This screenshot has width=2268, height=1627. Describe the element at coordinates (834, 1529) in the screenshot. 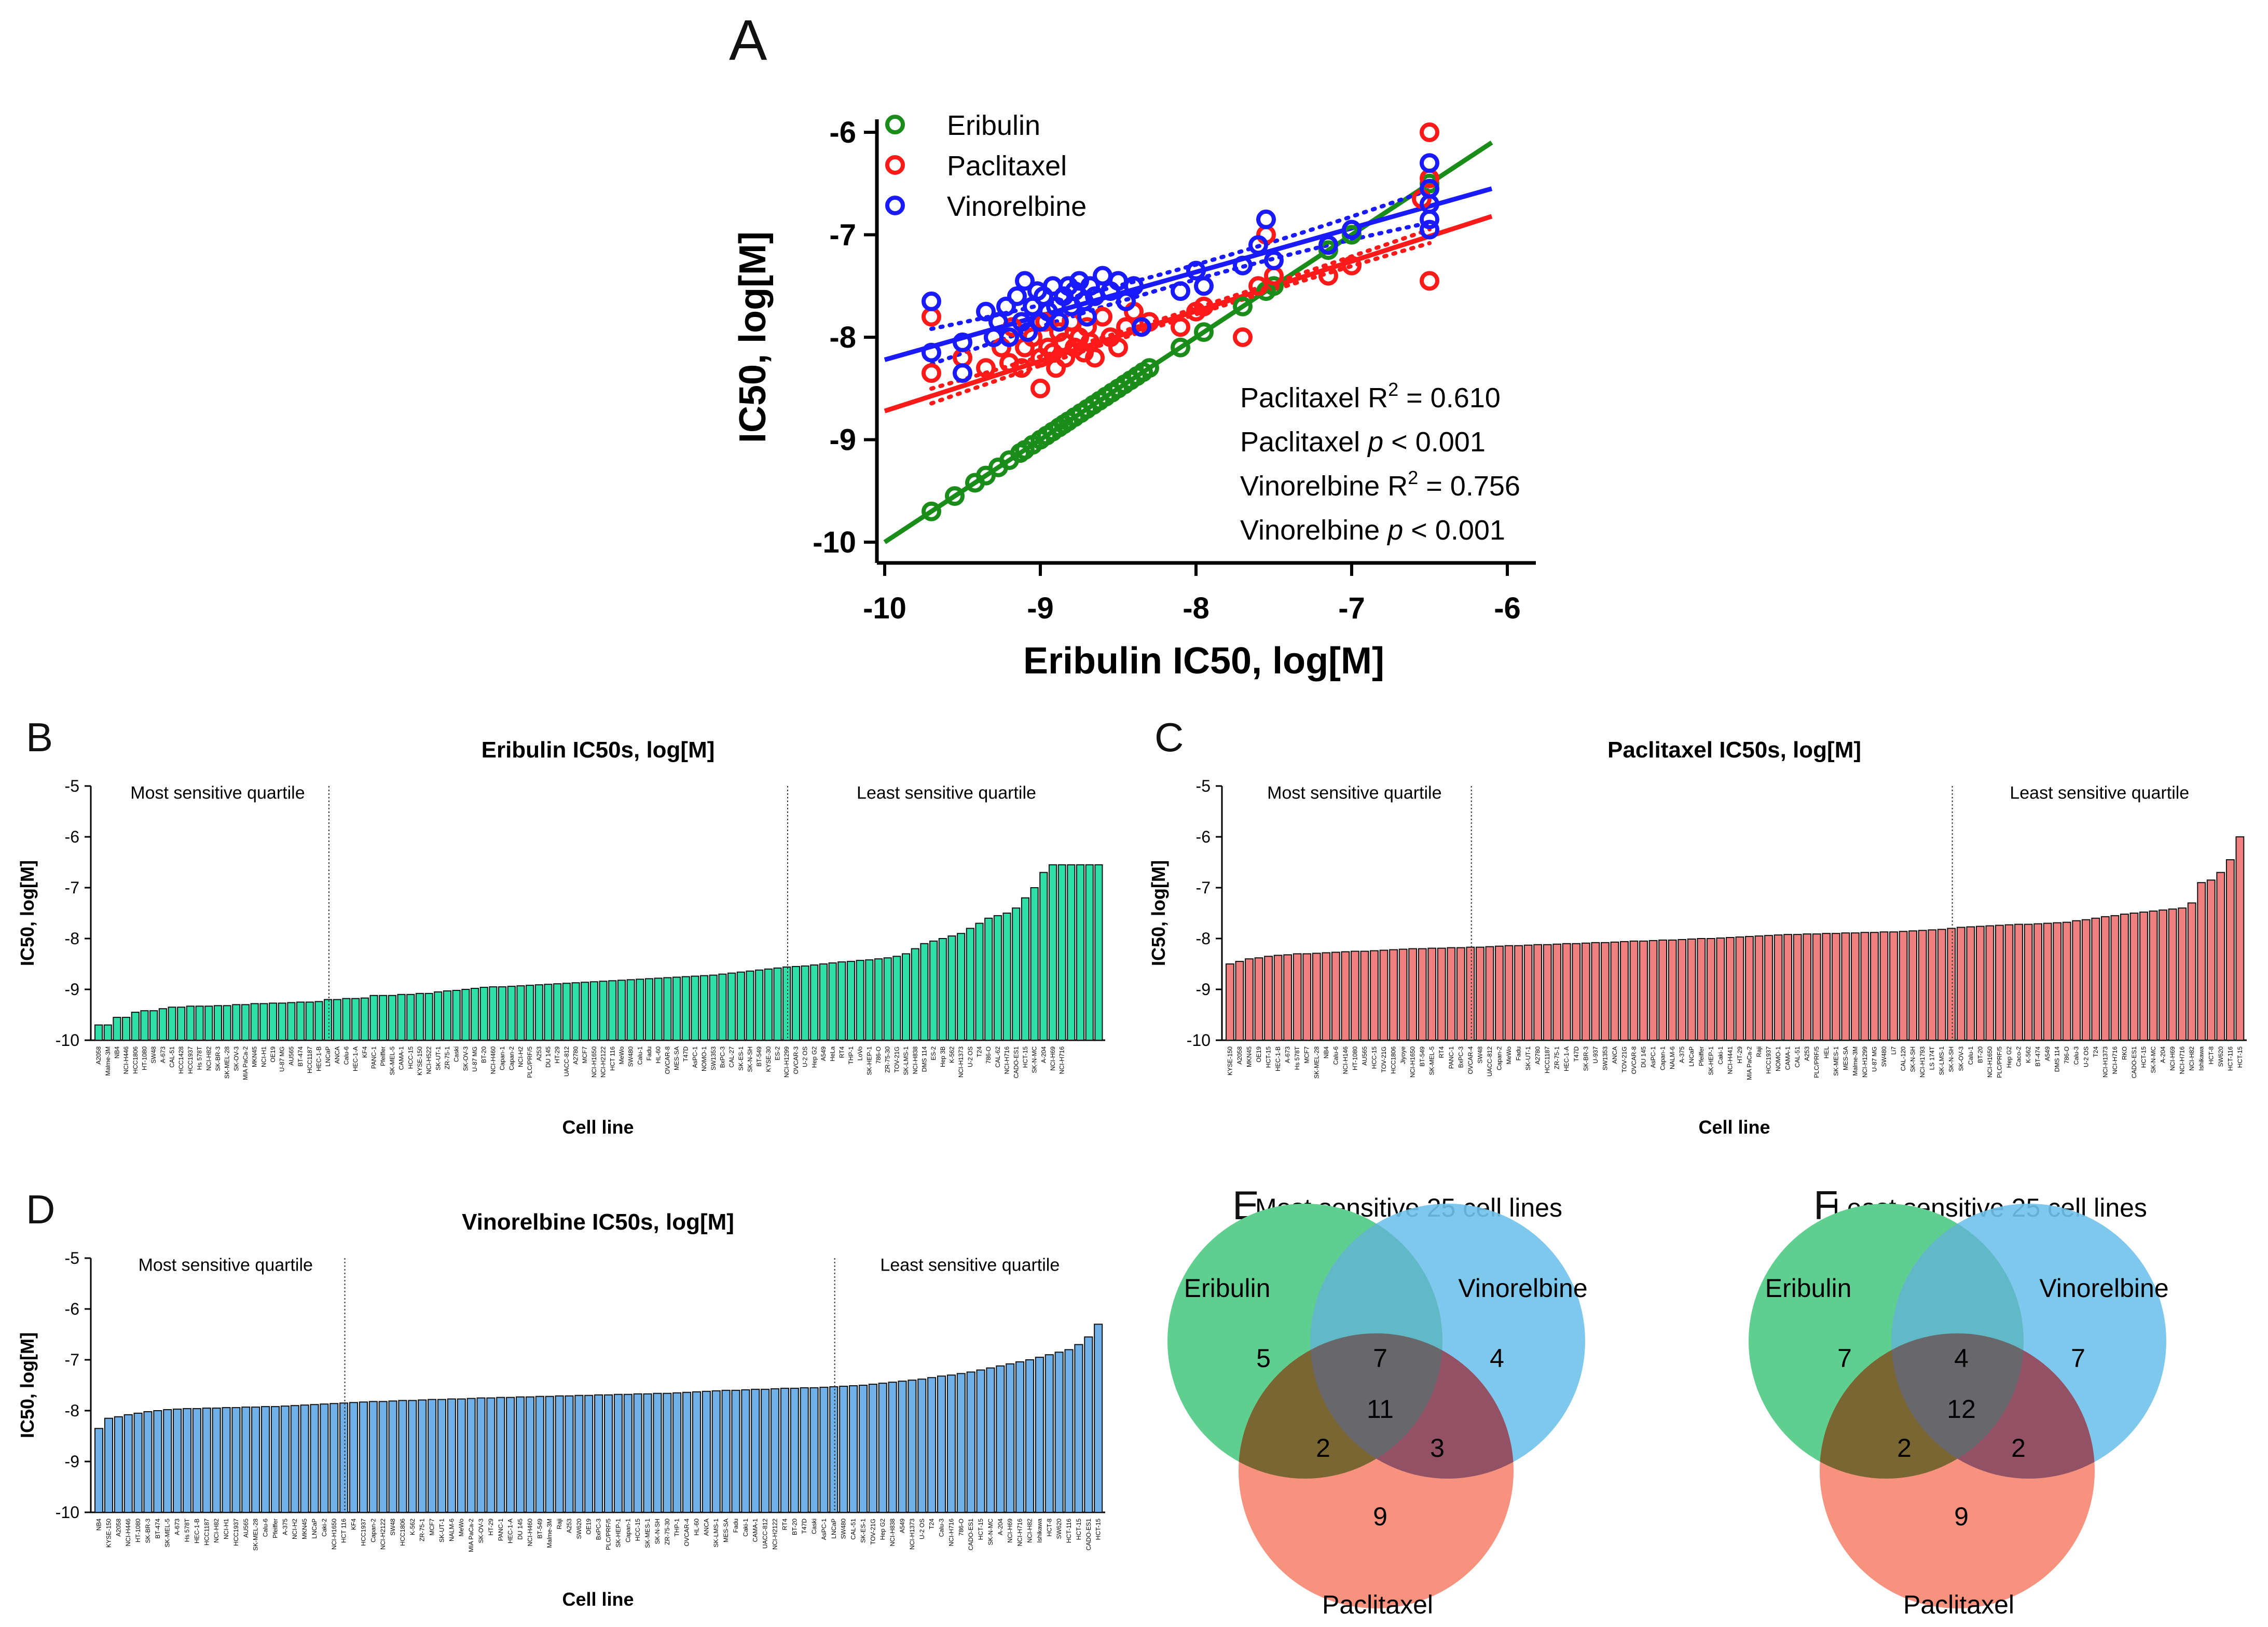

I see `category-label: LNCaP` at that location.